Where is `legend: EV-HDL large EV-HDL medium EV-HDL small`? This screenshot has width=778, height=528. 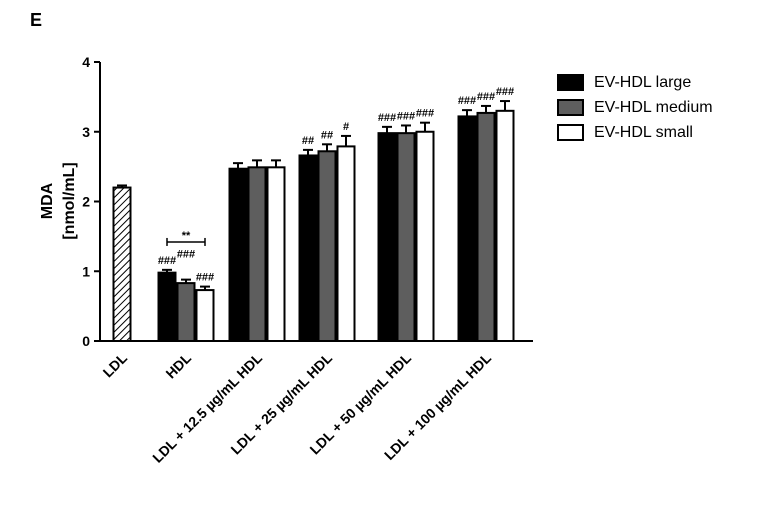 legend: EV-HDL large EV-HDL medium EV-HDL small is located at coordinates (635, 107).